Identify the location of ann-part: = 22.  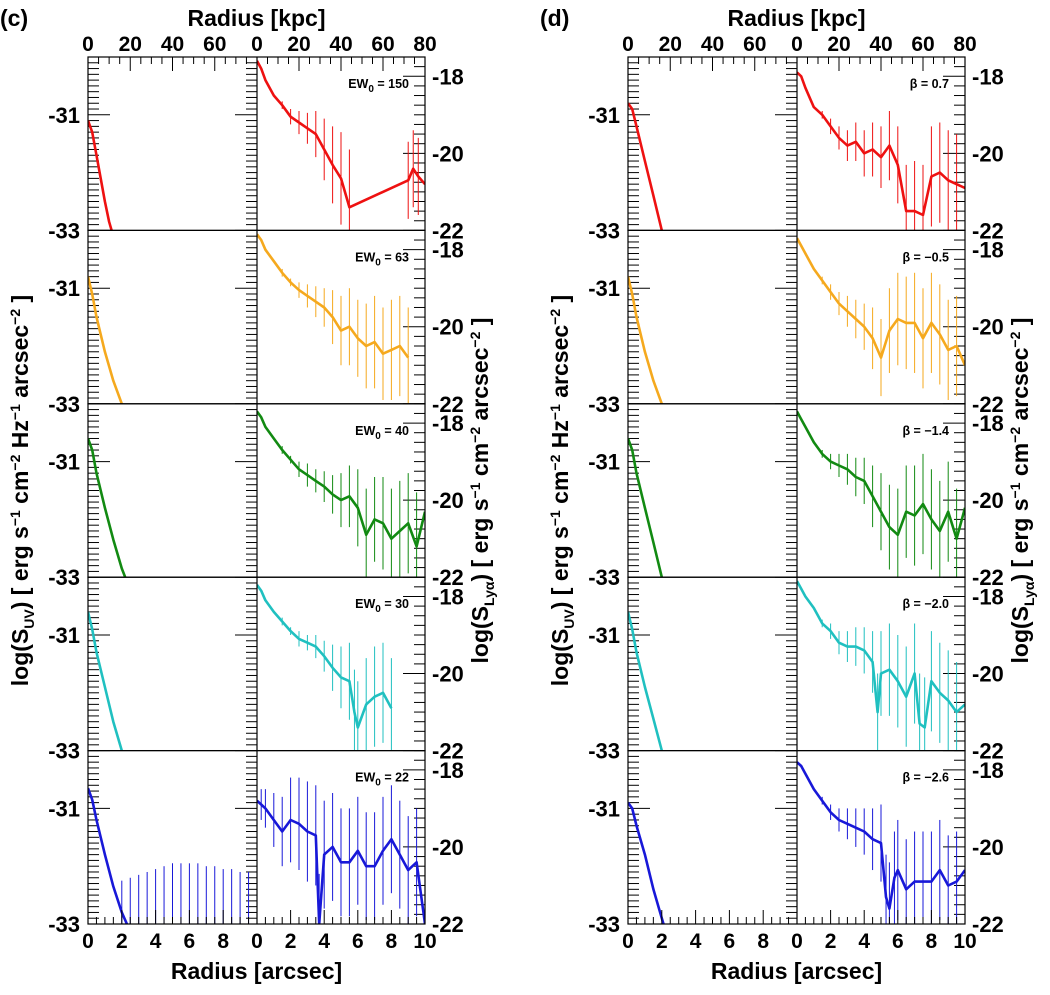
(395, 778).